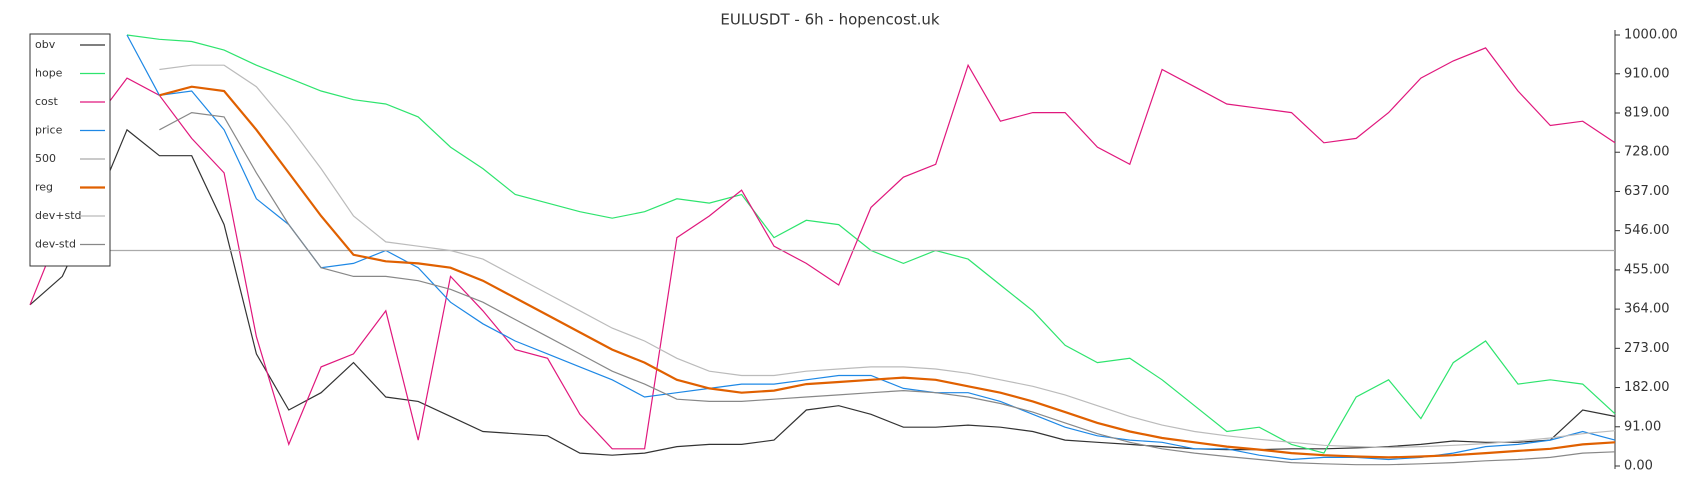 Image resolution: width=1700 pixels, height=500 pixels. What do you see at coordinates (1647, 348) in the screenshot?
I see `y-tick-label: 273.00` at bounding box center [1647, 348].